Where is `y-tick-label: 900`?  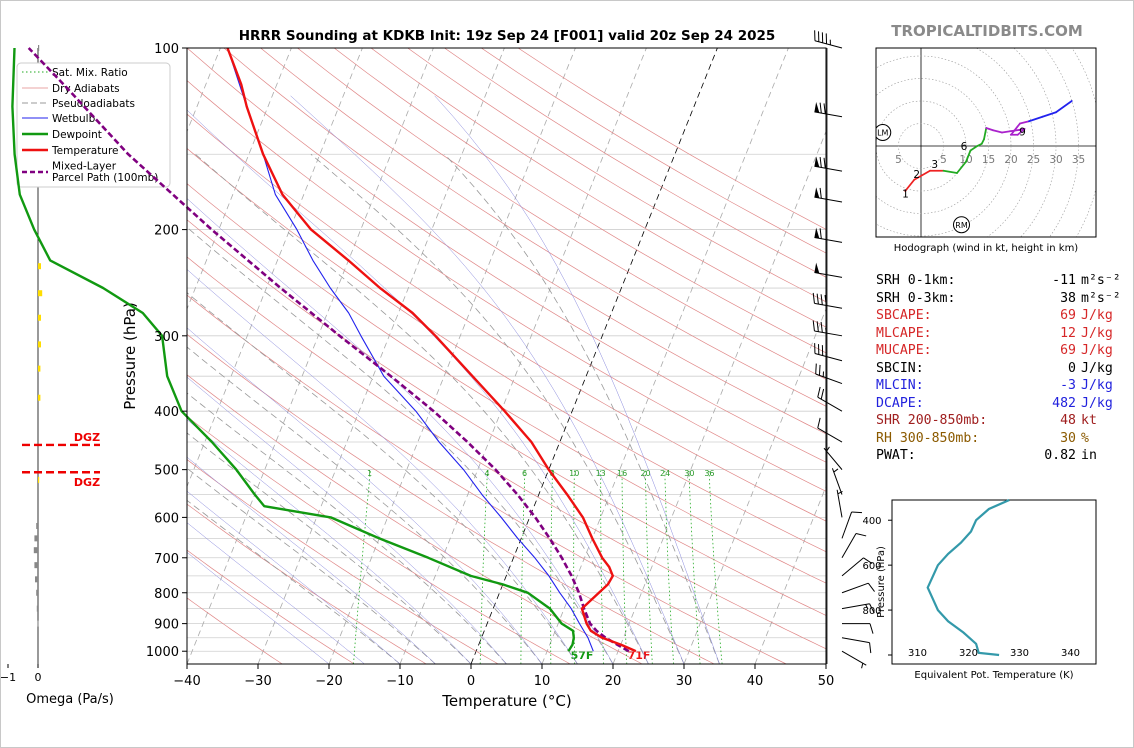 y-tick-label: 900 is located at coordinates (166, 625).